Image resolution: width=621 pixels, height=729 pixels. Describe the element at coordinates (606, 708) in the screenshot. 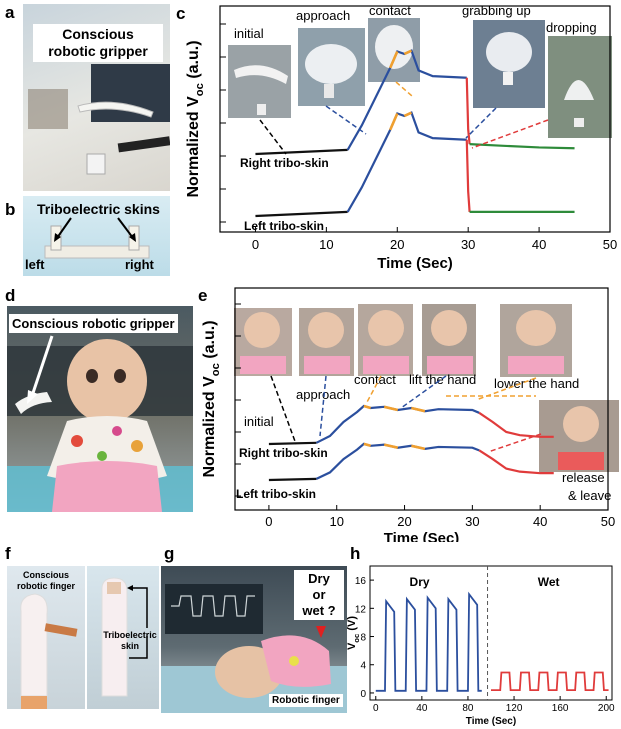

I see `x-tick-label: 200` at that location.